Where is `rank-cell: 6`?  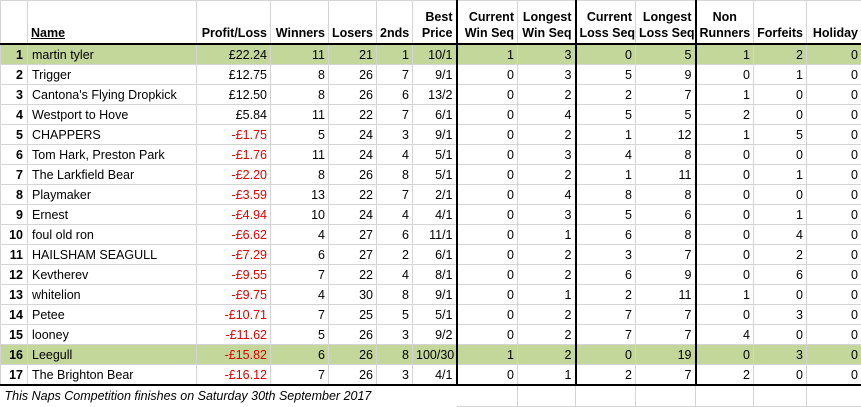
rank-cell: 6 is located at coordinates (14, 155).